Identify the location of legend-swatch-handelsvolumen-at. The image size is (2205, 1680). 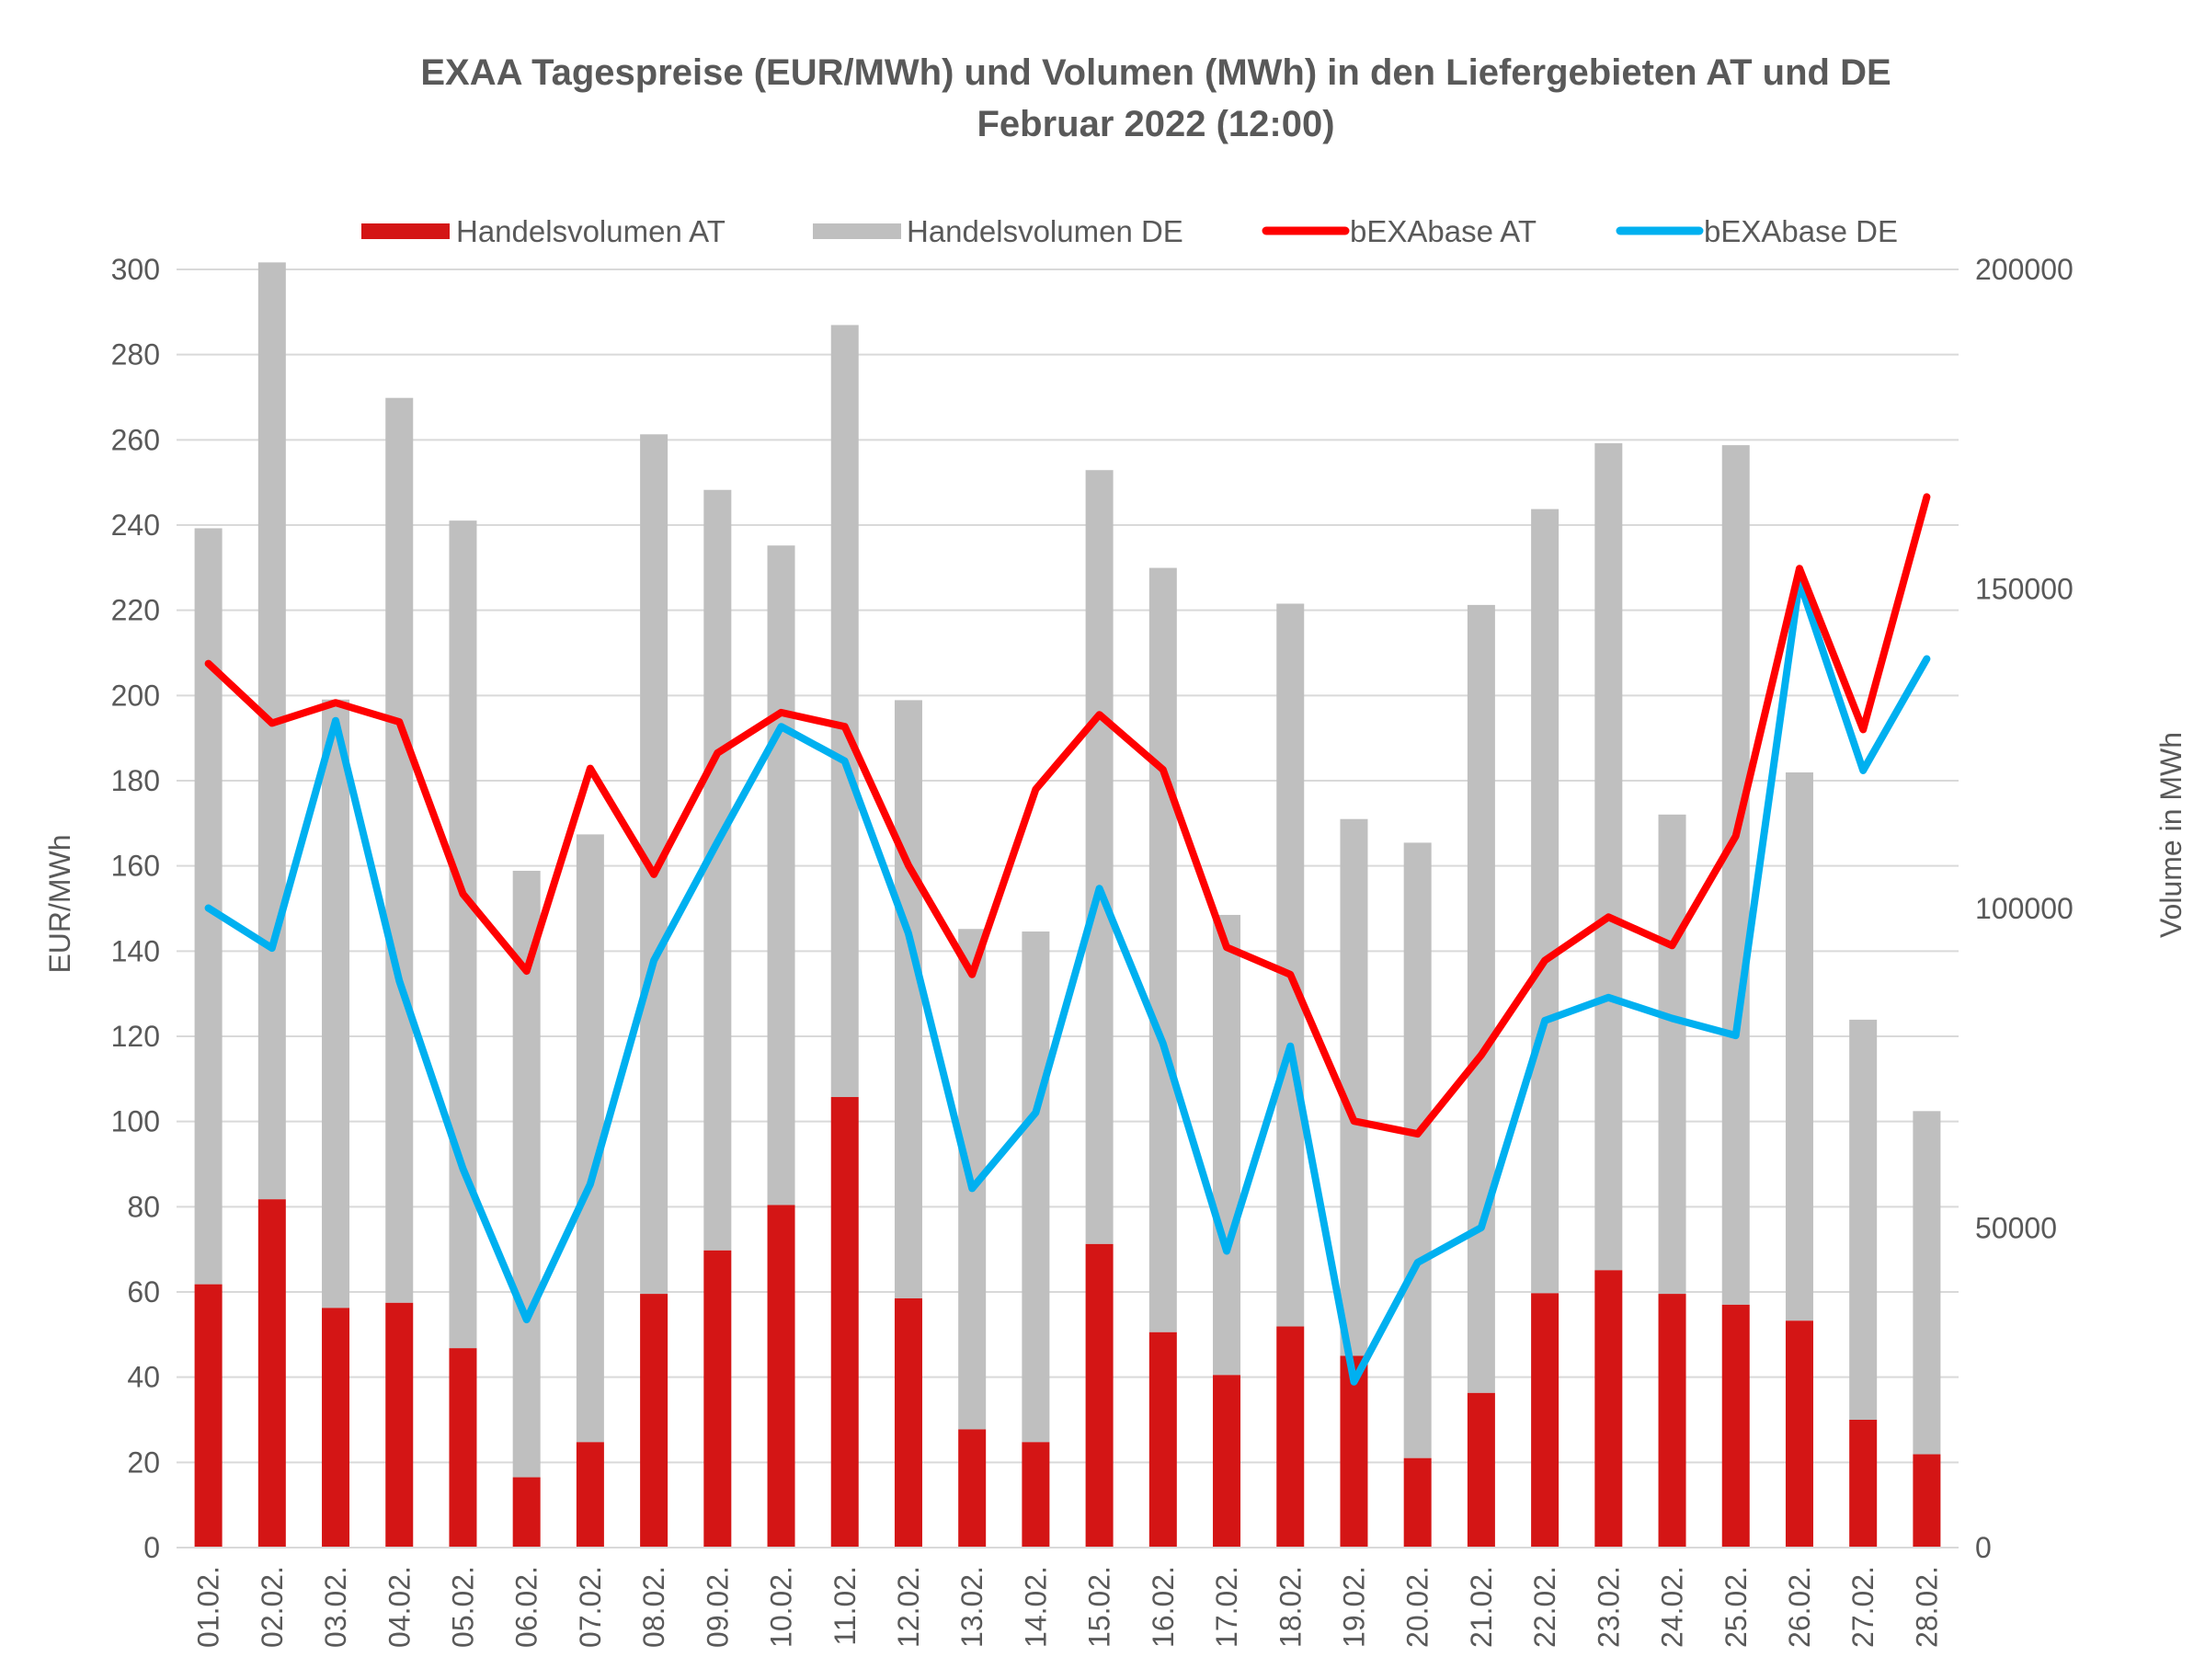
(405, 231).